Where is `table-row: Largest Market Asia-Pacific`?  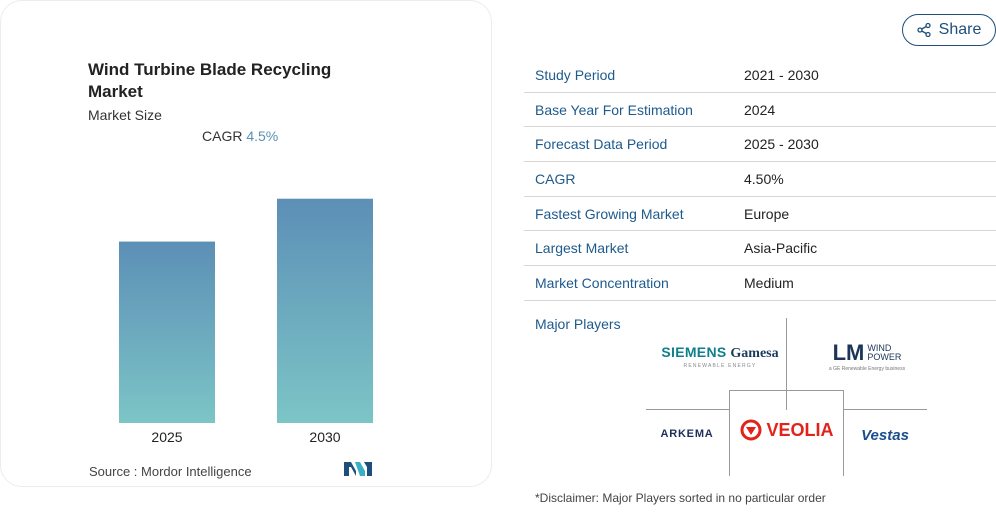
table-row: Largest Market Asia-Pacific is located at coordinates (760, 249).